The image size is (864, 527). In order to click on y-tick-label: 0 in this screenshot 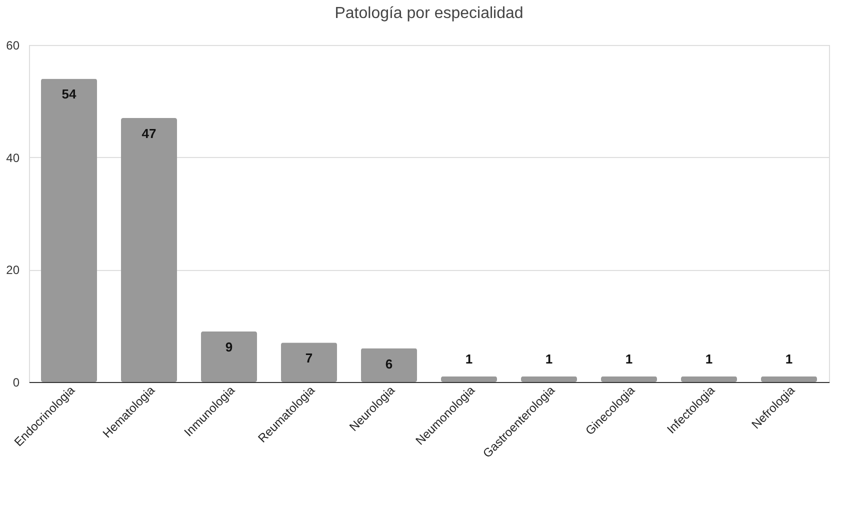, I will do `click(16, 383)`.